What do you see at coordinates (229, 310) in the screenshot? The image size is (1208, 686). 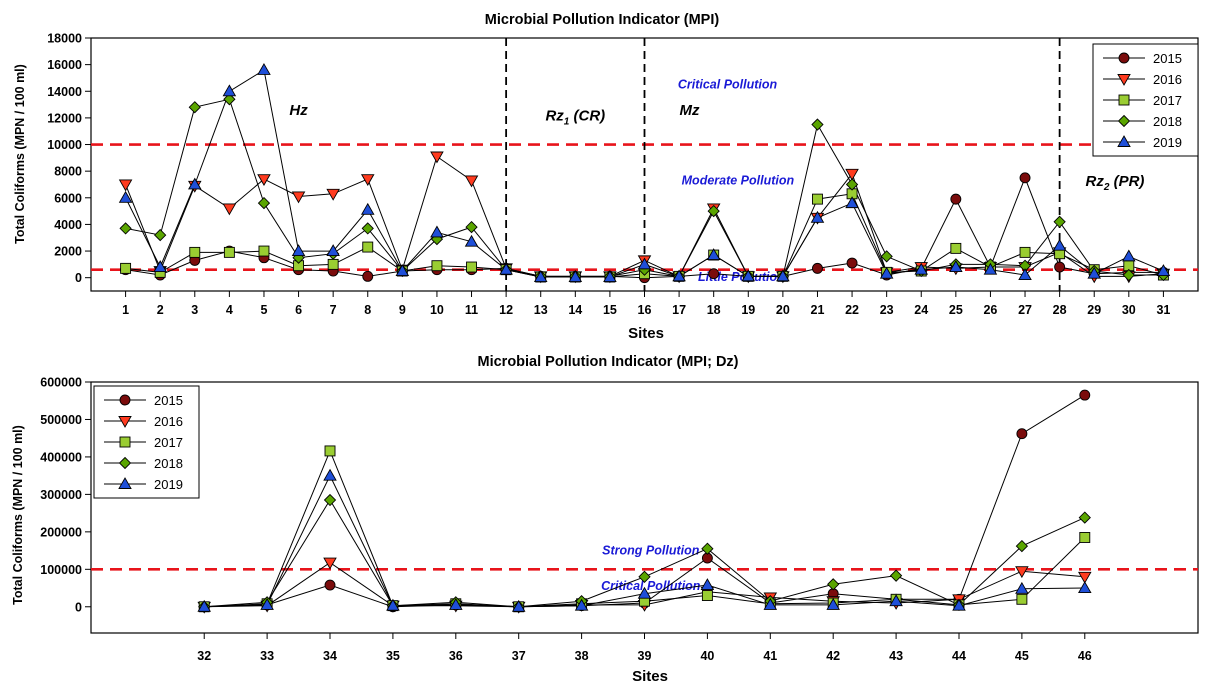 I see `x-tick-label: 4` at bounding box center [229, 310].